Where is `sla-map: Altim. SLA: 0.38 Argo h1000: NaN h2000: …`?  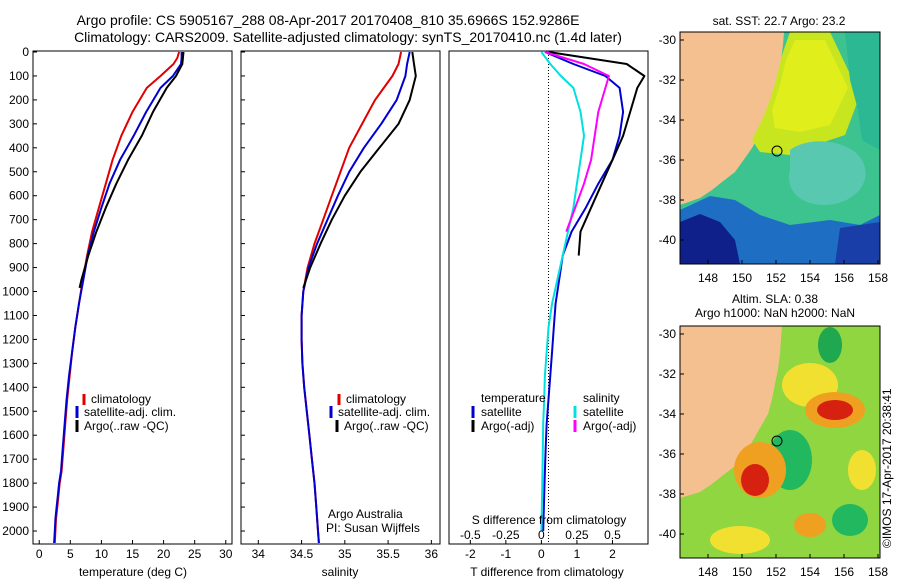 sla-map: Altim. SLA: 0.38 Argo h1000: NaN h2000: … is located at coordinates (774, 435).